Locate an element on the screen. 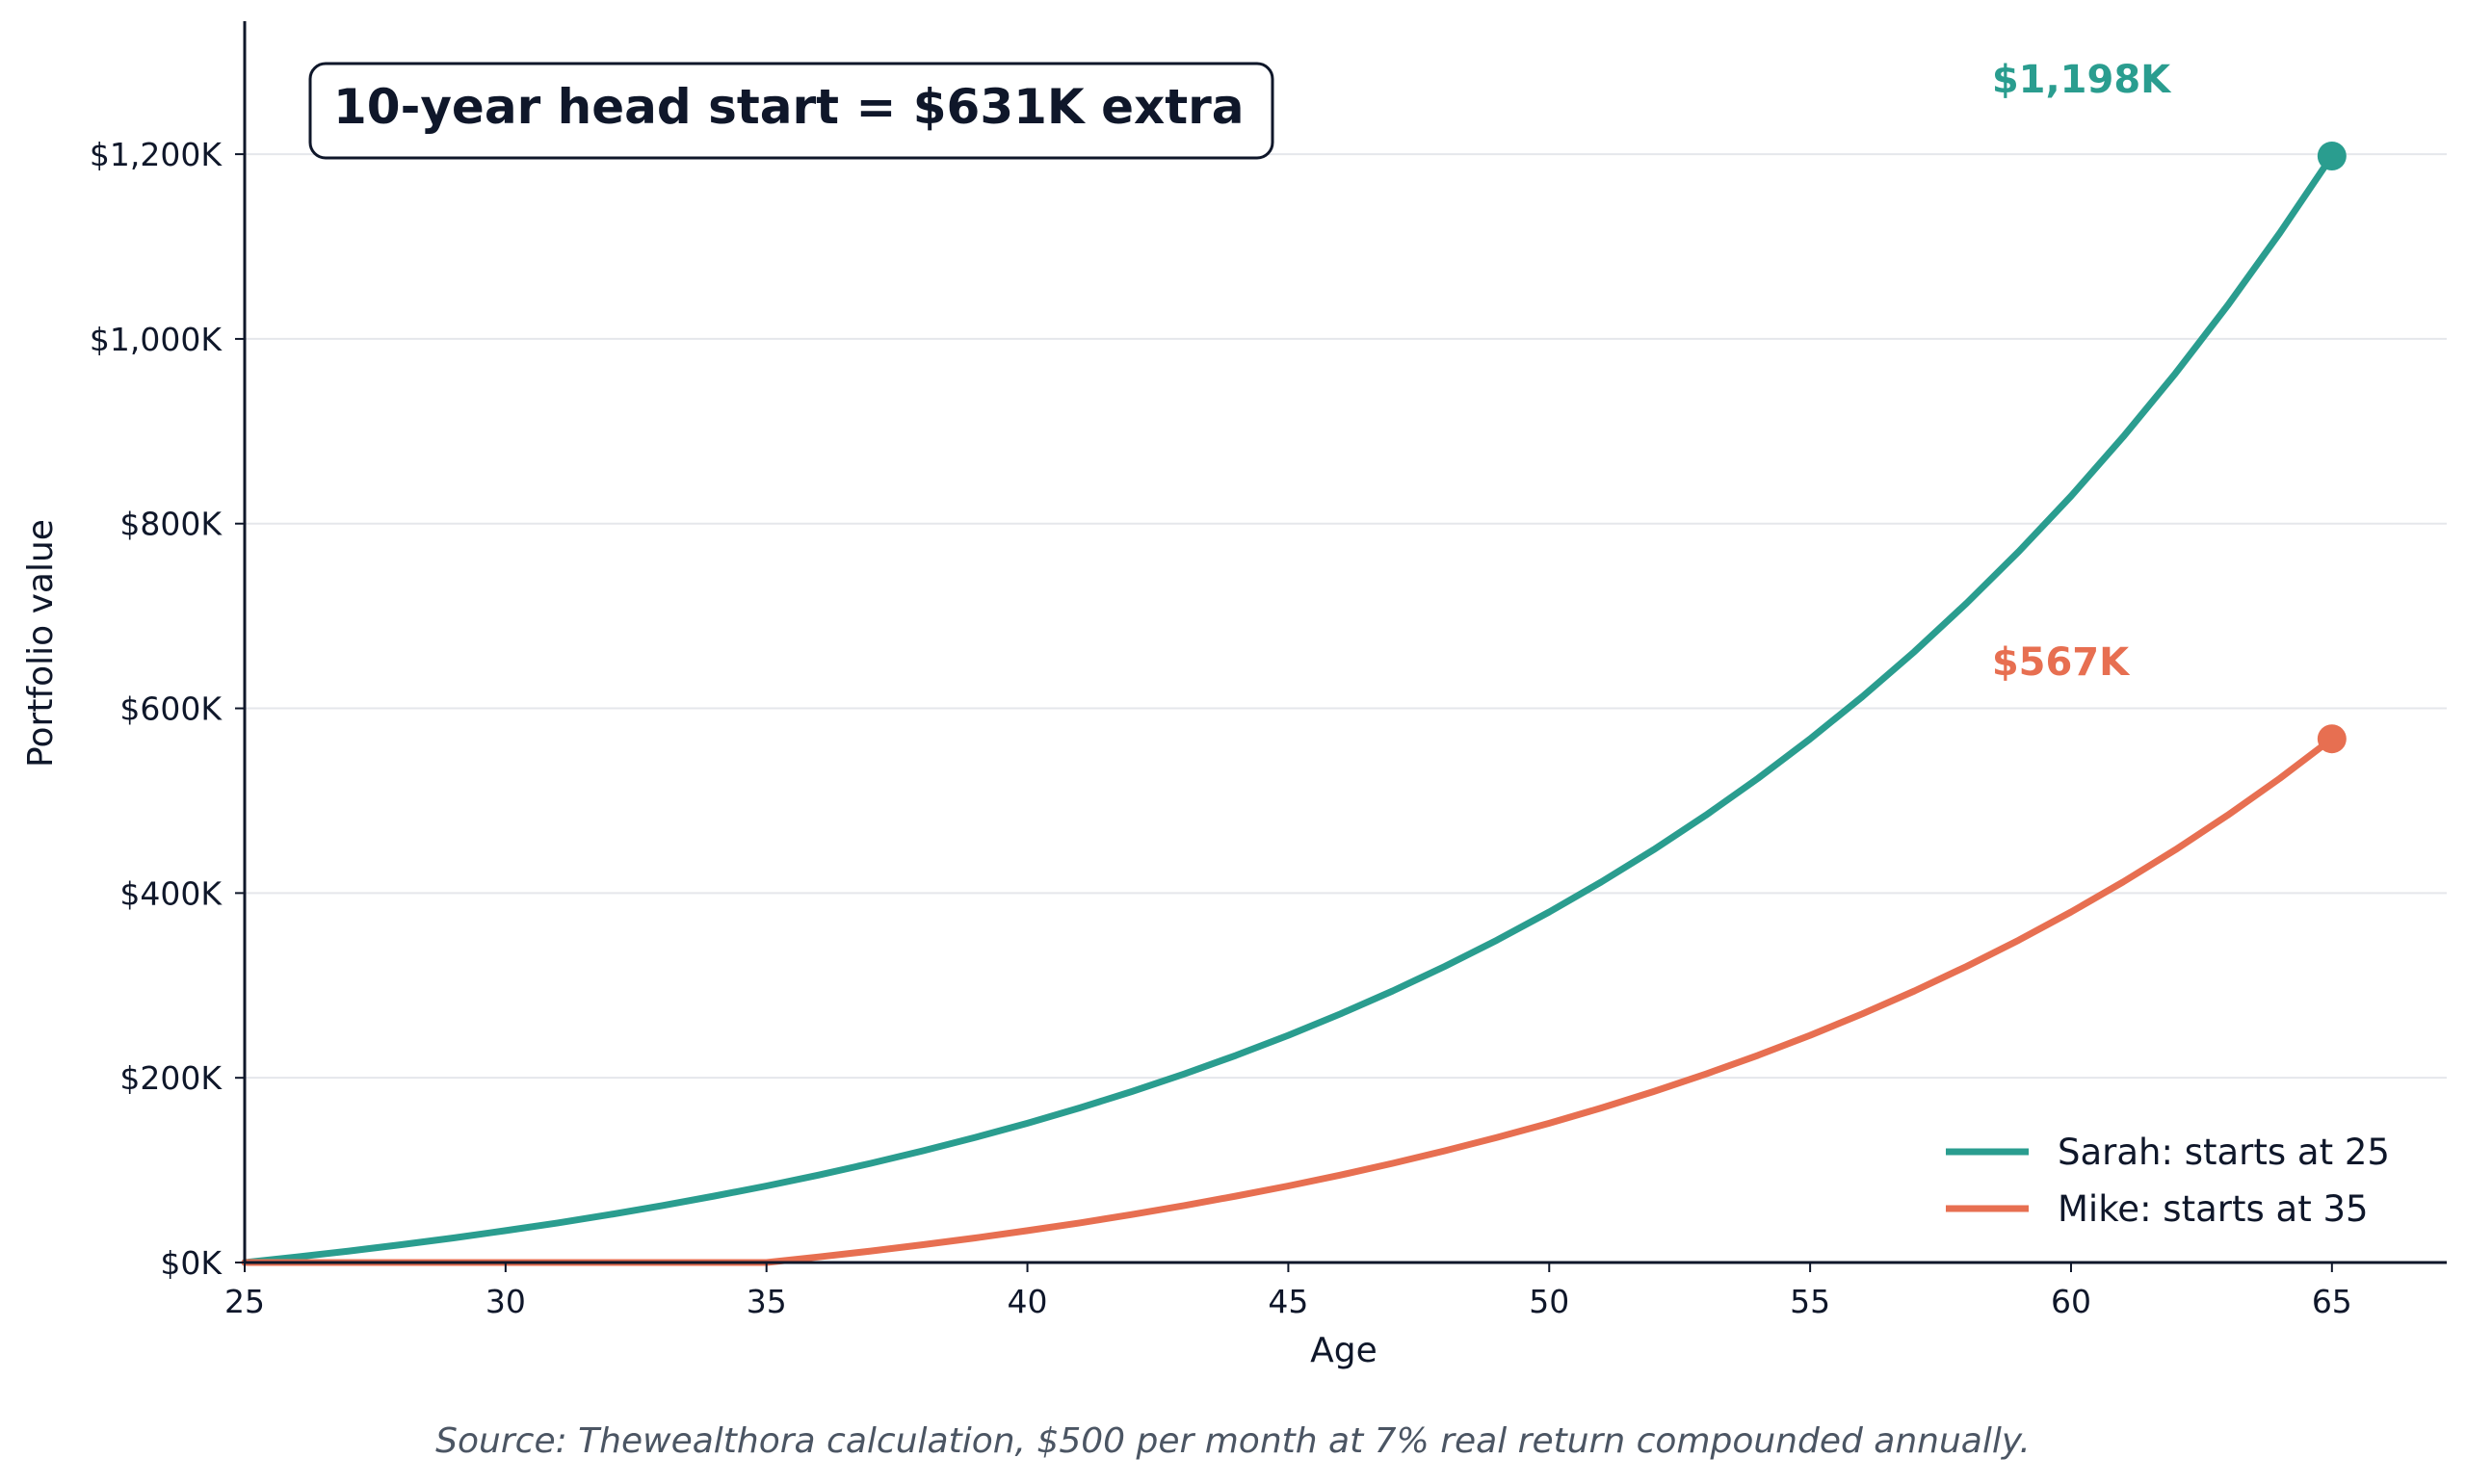 The width and height of the screenshot is (2466, 1484). x-tick-label: 60 is located at coordinates (2071, 1302).